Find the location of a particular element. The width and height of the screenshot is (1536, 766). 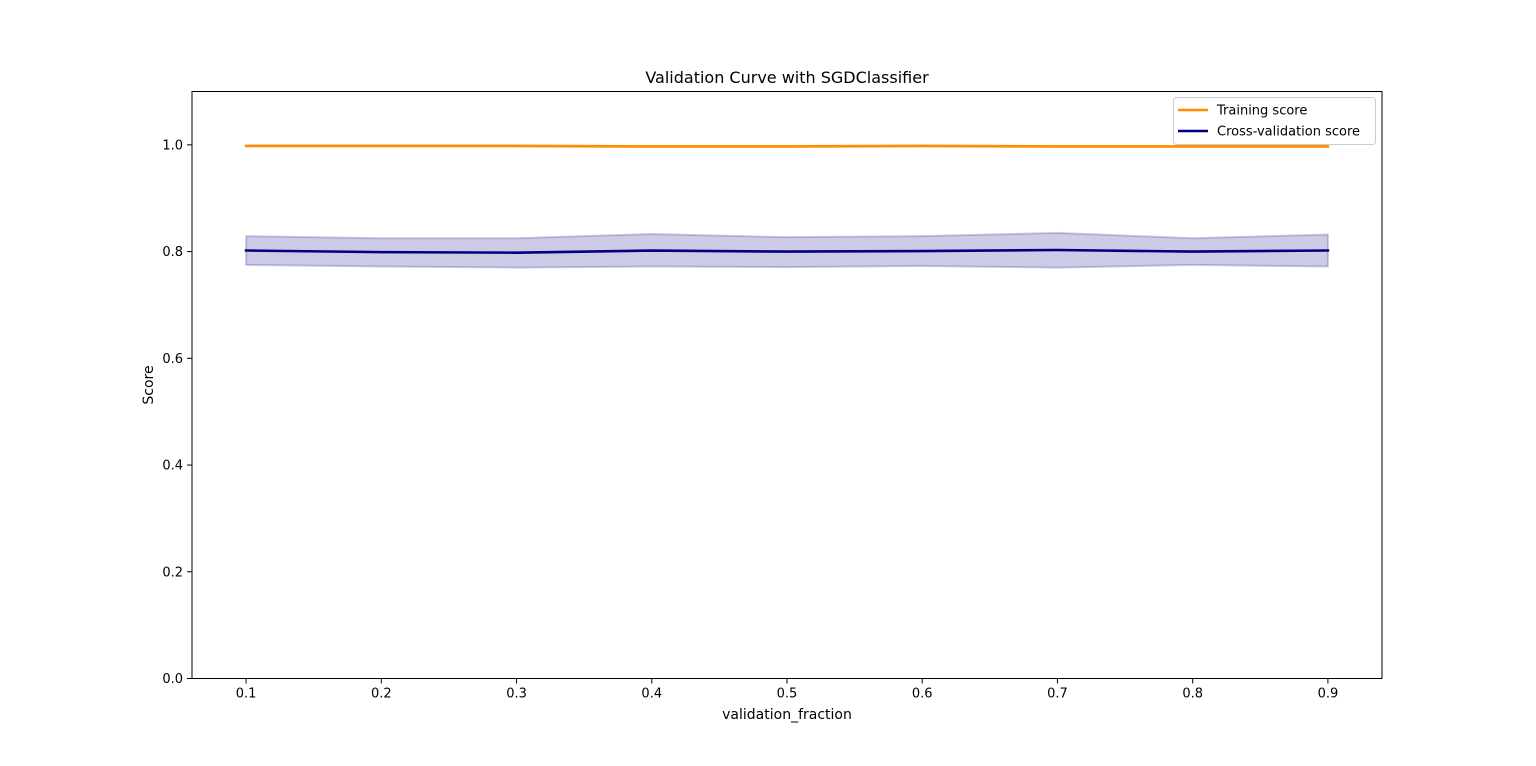

x-tick-label: 0.2 is located at coordinates (381, 694).